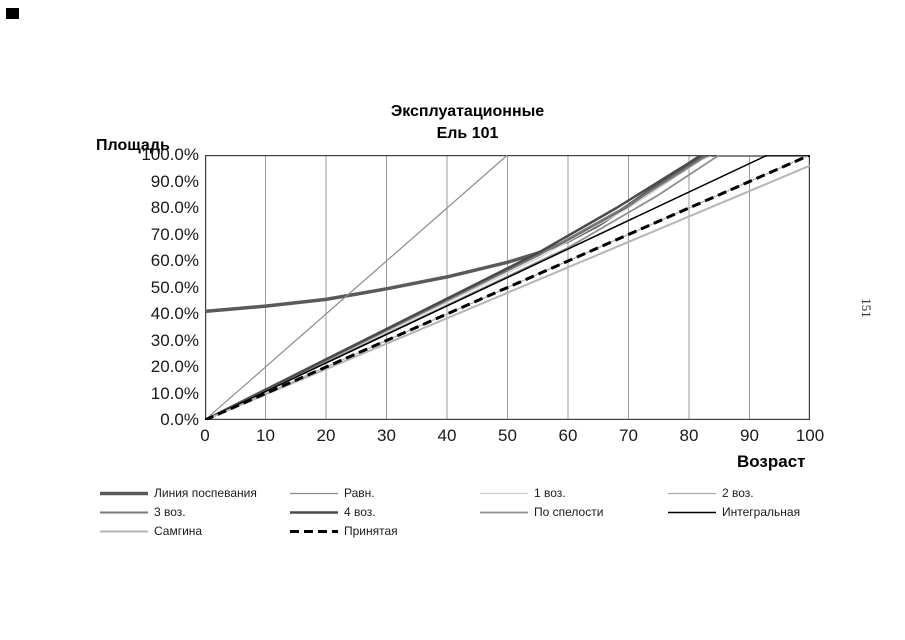  I want to click on legend-item: 2 воз., so click(711, 493).